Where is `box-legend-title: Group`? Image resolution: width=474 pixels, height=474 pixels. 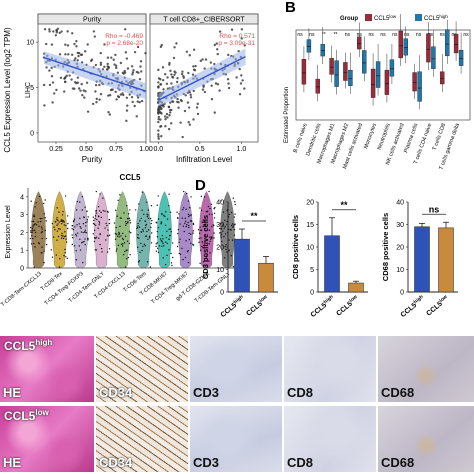
box-legend-title: Group is located at coordinates (349, 19).